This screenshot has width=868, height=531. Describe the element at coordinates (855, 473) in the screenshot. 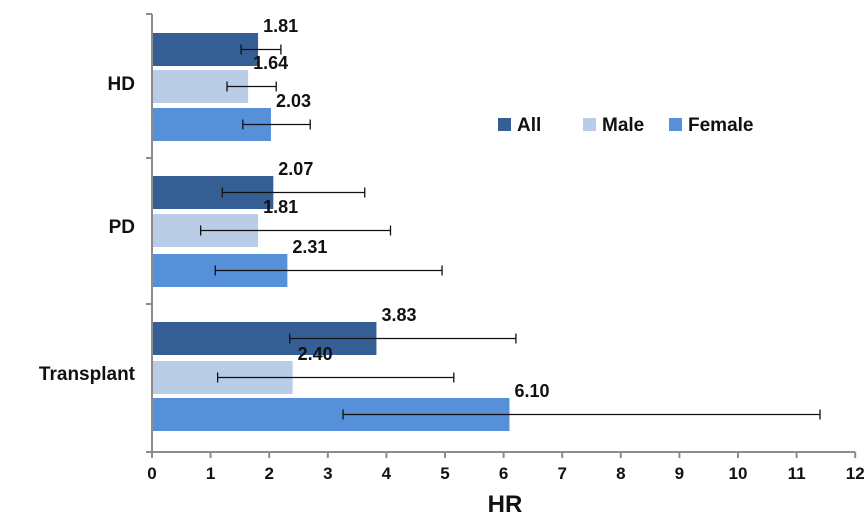

I see `x-tick-label: 12` at that location.